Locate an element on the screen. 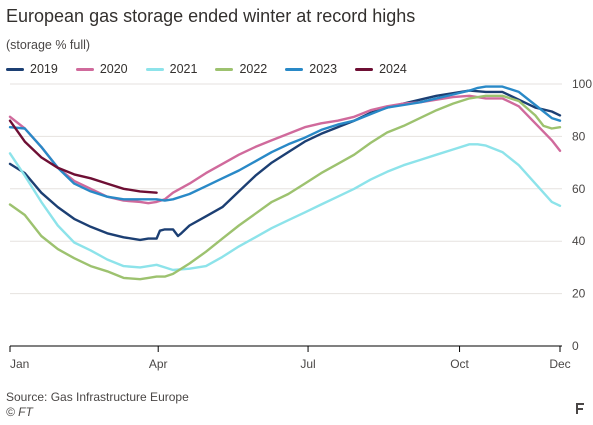  y-tick-label: 100 is located at coordinates (582, 84).